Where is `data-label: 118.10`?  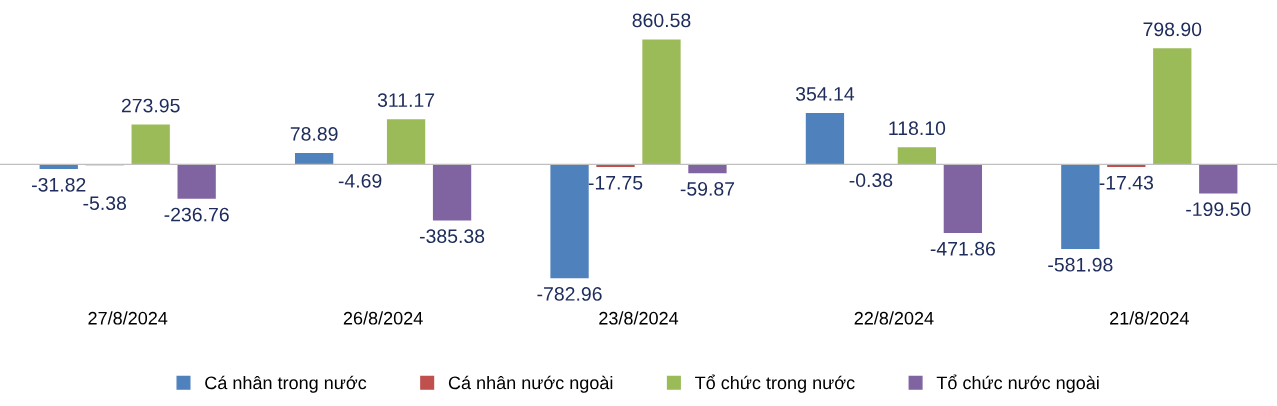
data-label: 118.10 is located at coordinates (917, 128).